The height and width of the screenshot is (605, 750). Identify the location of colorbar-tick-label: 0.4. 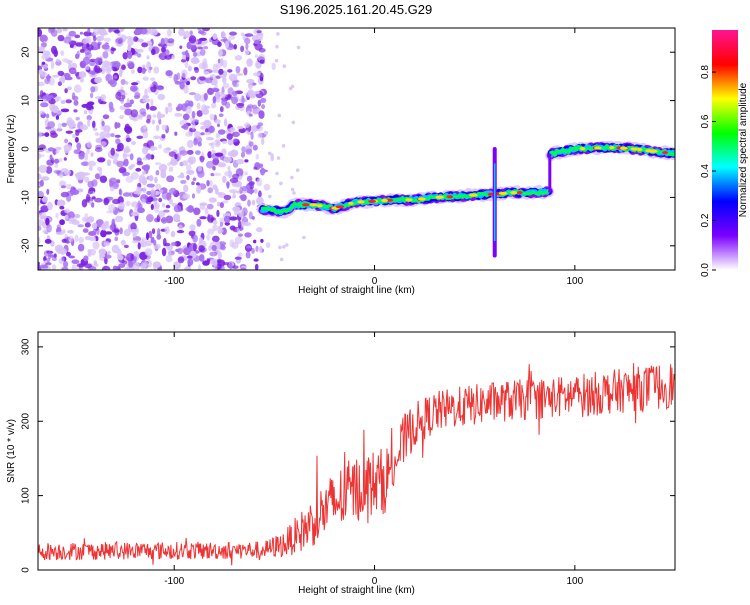
(705, 171).